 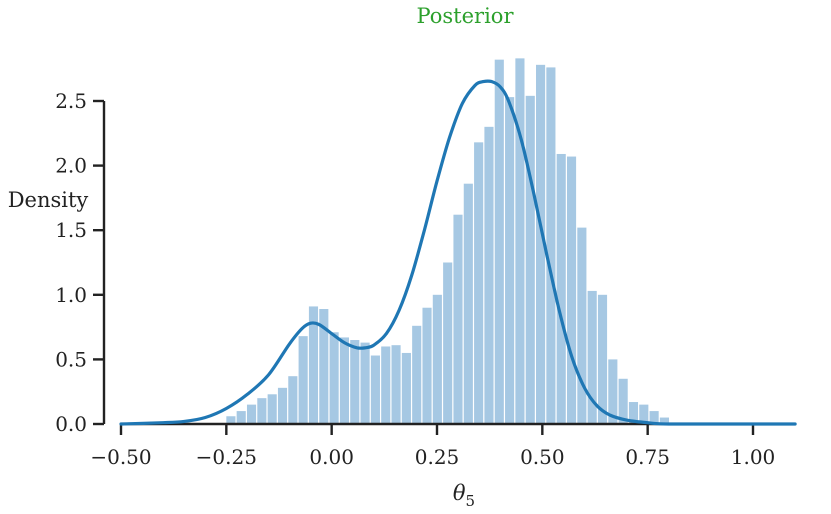 I want to click on y-tick-label: 1.5, so click(x=71, y=230).